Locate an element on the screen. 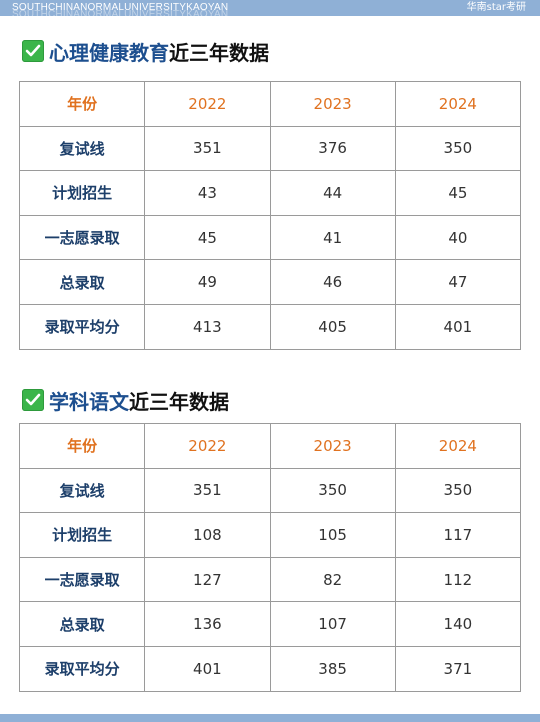  table-cell: 405 is located at coordinates (332, 326).